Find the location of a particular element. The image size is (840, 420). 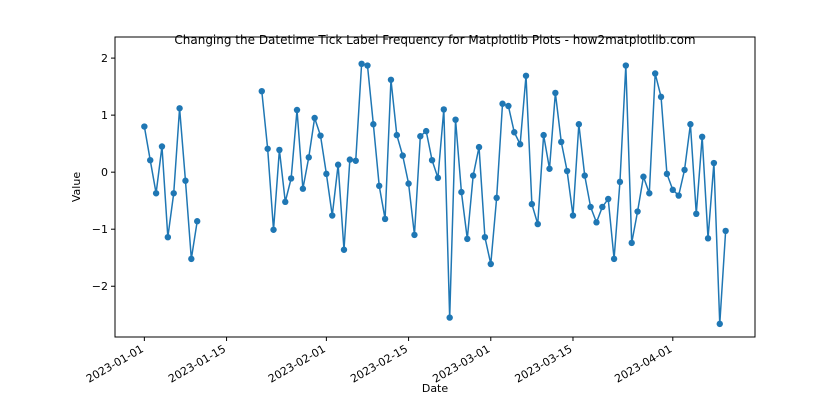

x-tick-label: 2023-03-15 is located at coordinates (544, 363).